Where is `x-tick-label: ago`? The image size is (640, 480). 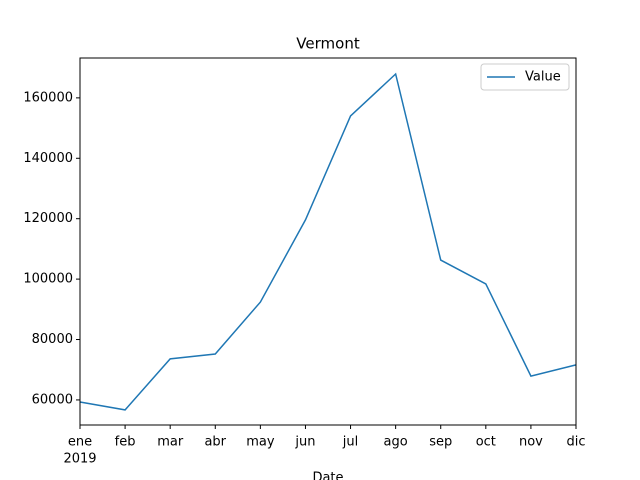 x-tick-label: ago is located at coordinates (396, 442).